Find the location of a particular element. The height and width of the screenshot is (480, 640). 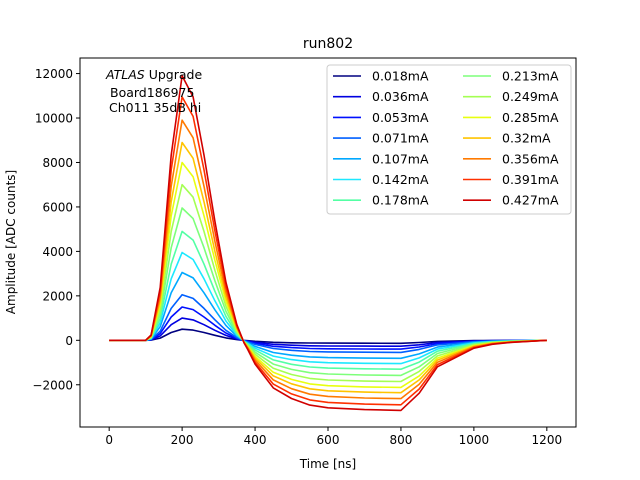

y-tick-label: 8000 is located at coordinates (57, 163).